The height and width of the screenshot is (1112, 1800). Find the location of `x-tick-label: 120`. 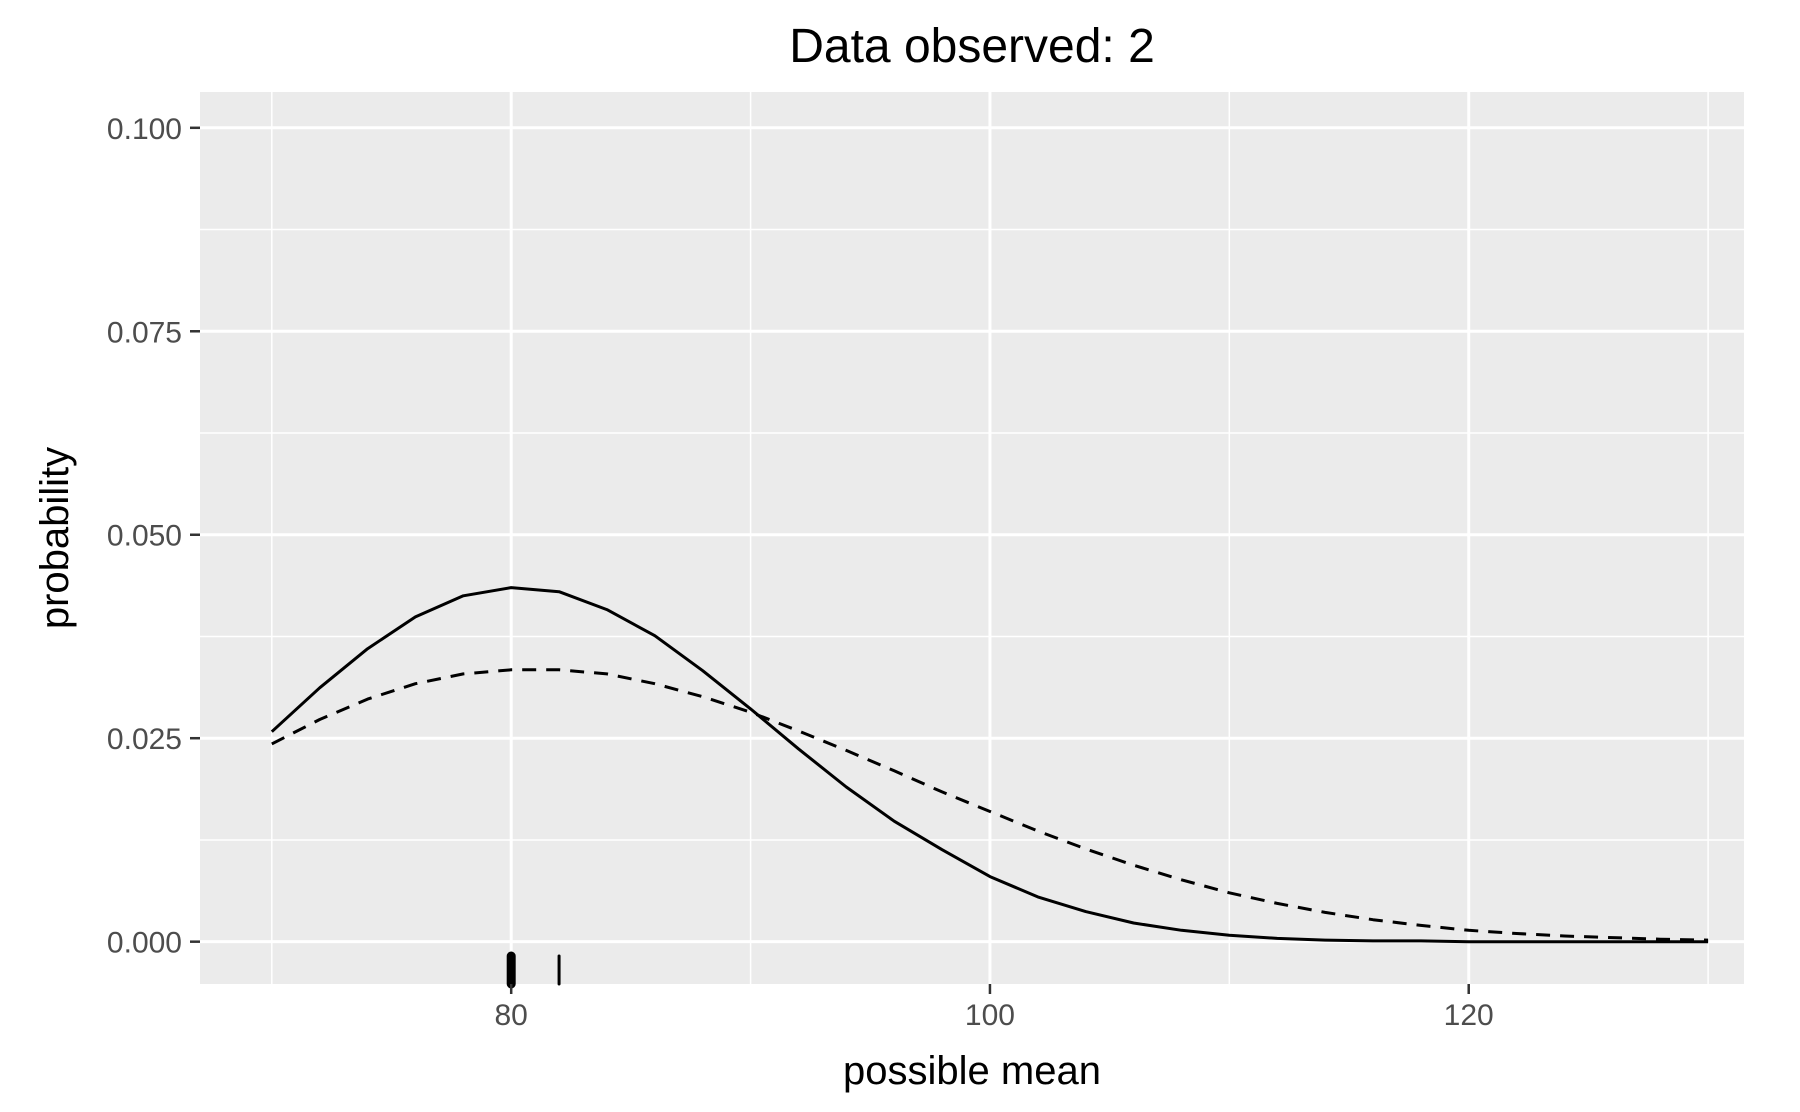

x-tick-label: 120 is located at coordinates (1469, 1015).